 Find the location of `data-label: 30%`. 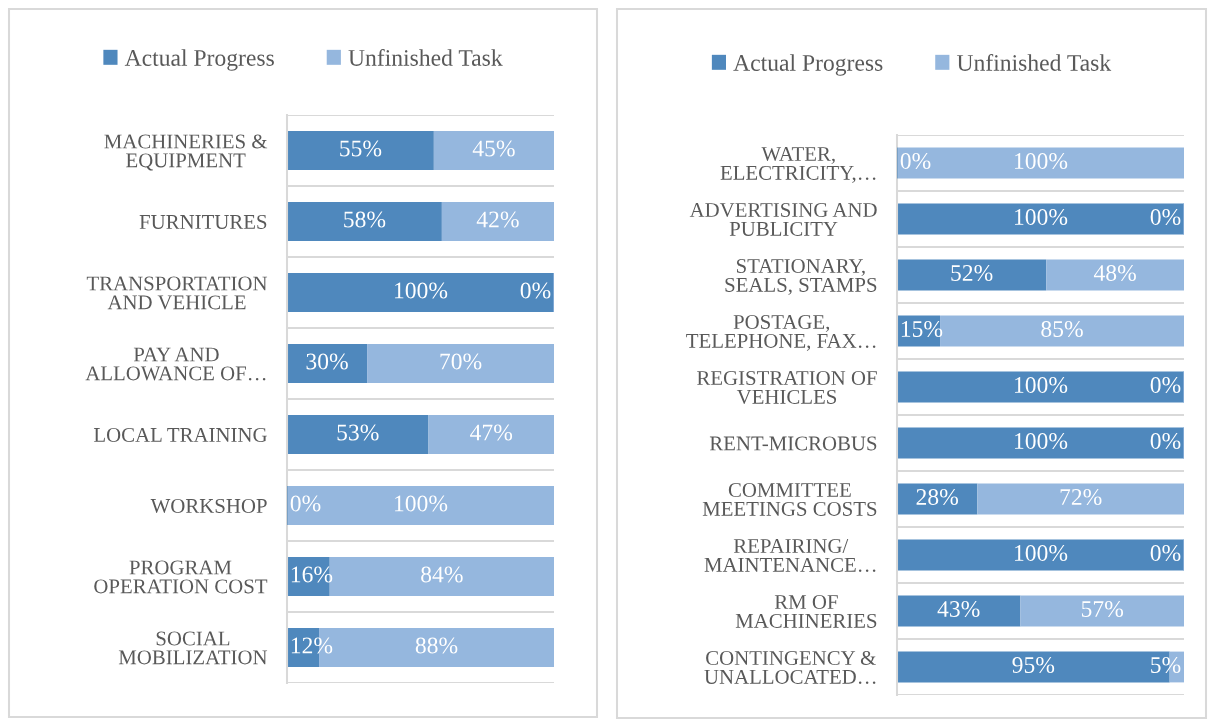

data-label: 30% is located at coordinates (327, 361).